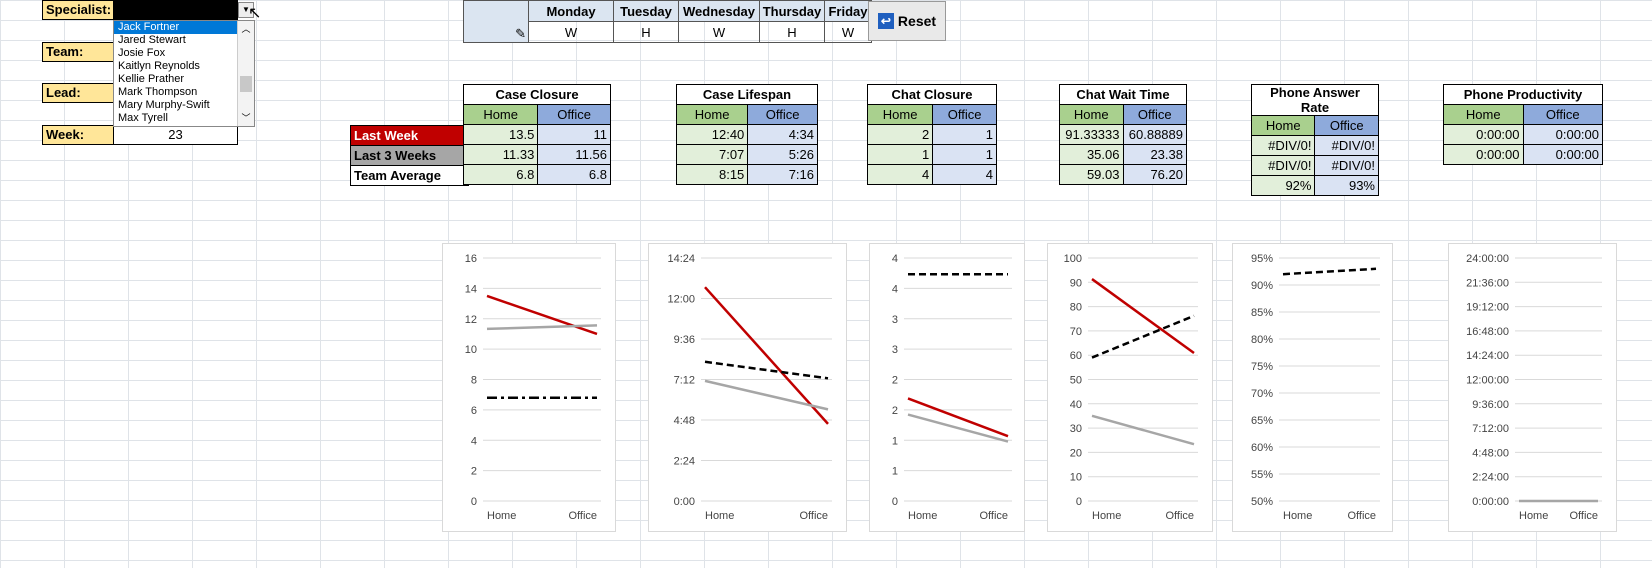  What do you see at coordinates (1076, 283) in the screenshot?
I see `y-tick-label: 90` at bounding box center [1076, 283].